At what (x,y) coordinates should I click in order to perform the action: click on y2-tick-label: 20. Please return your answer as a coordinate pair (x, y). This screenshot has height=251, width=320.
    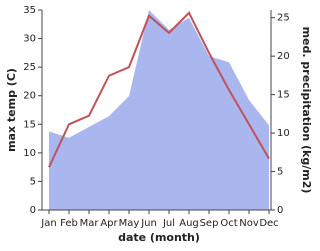
    Looking at the image, I should click on (283, 56).